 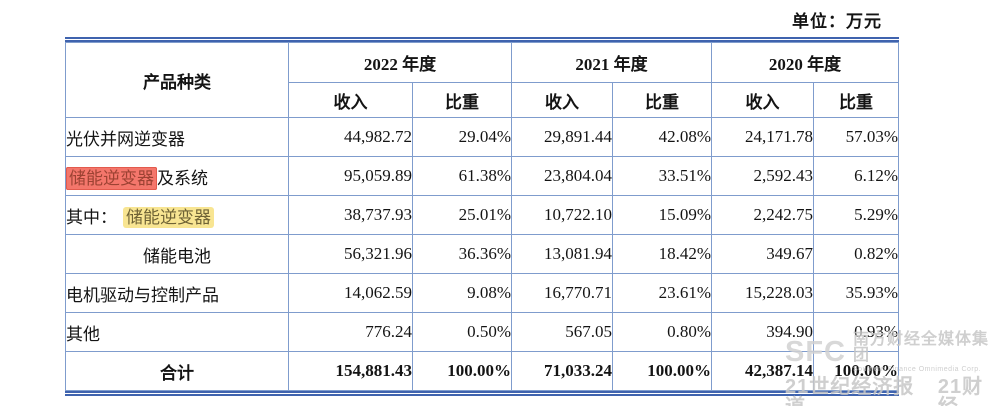 What do you see at coordinates (350, 215) in the screenshot?
I see `cell-income-2022: 38,737.93` at bounding box center [350, 215].